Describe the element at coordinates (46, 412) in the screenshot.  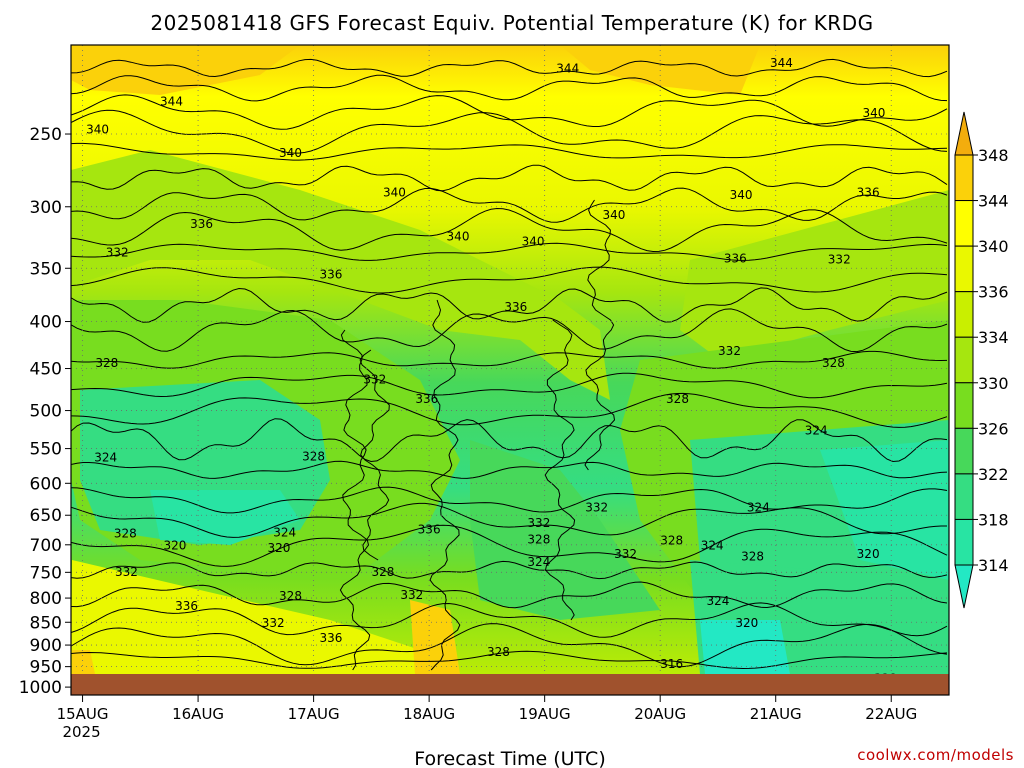
I see `y-tick-label: 500` at that location.